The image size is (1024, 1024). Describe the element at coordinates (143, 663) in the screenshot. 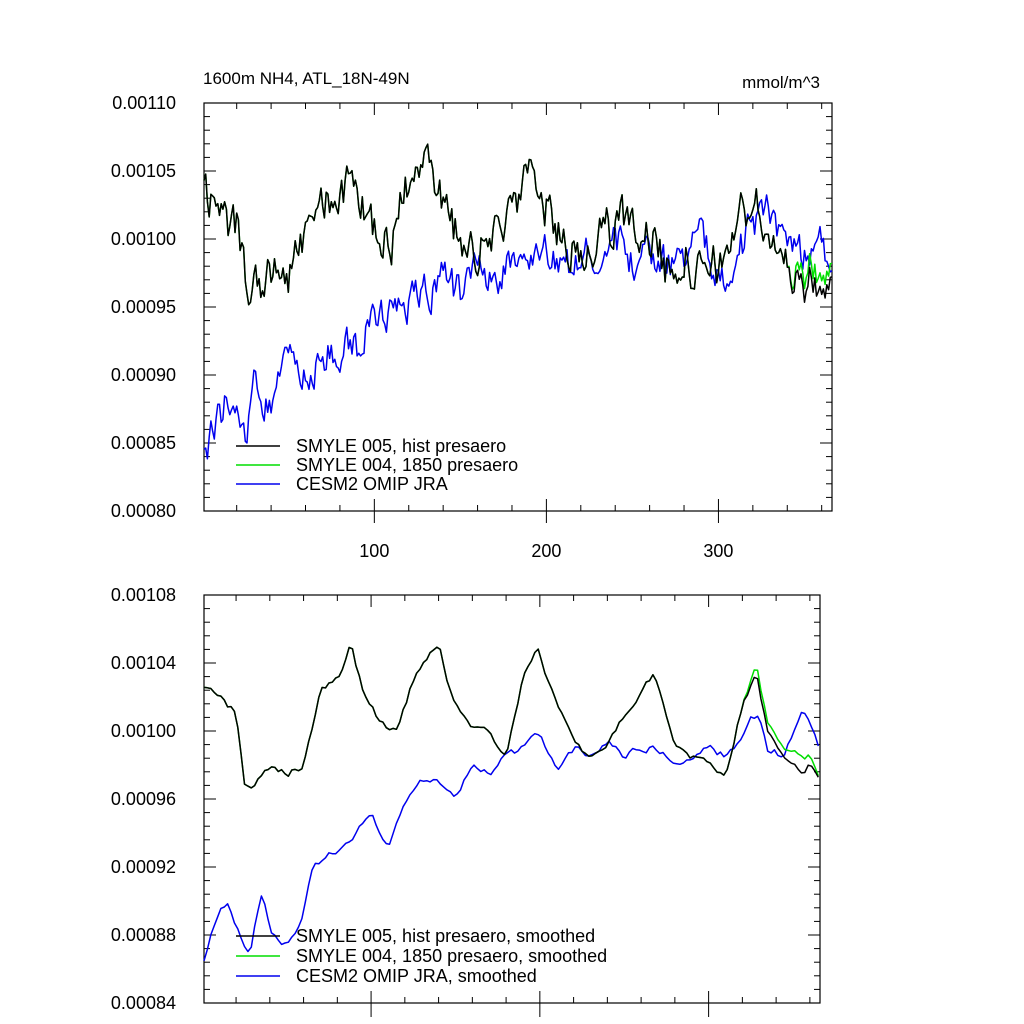

I see `y-tick-label: 0.00104` at that location.